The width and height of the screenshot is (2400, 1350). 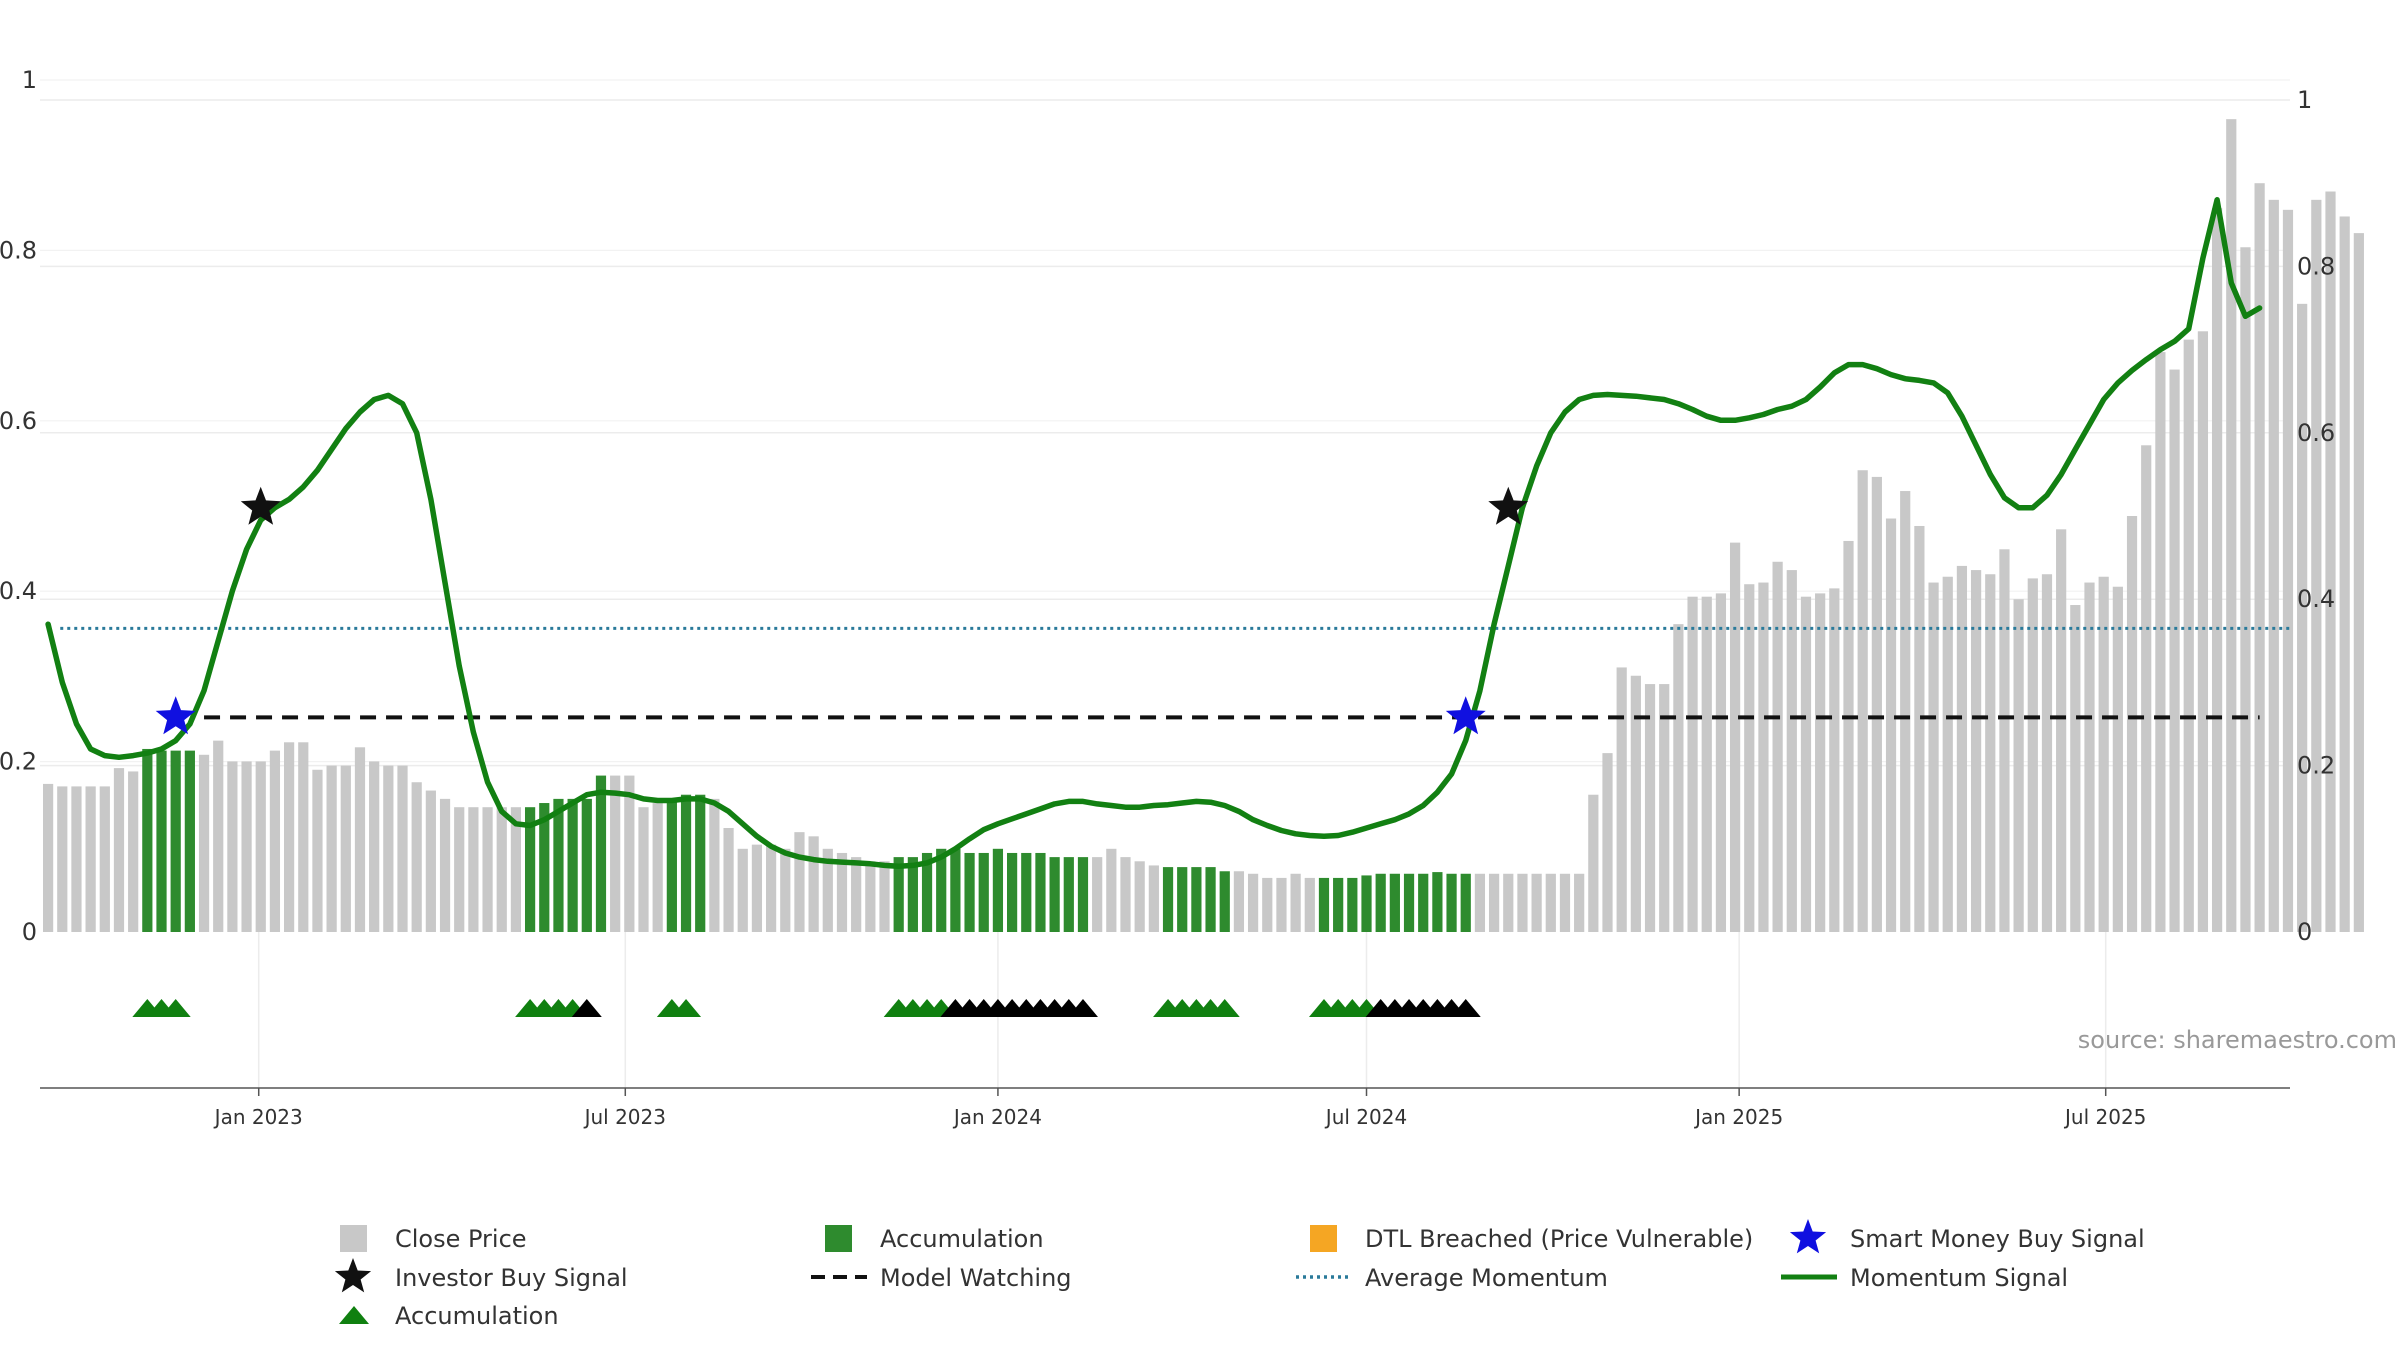 I want to click on x-tick-label: Jan 2023, so click(x=258, y=1117).